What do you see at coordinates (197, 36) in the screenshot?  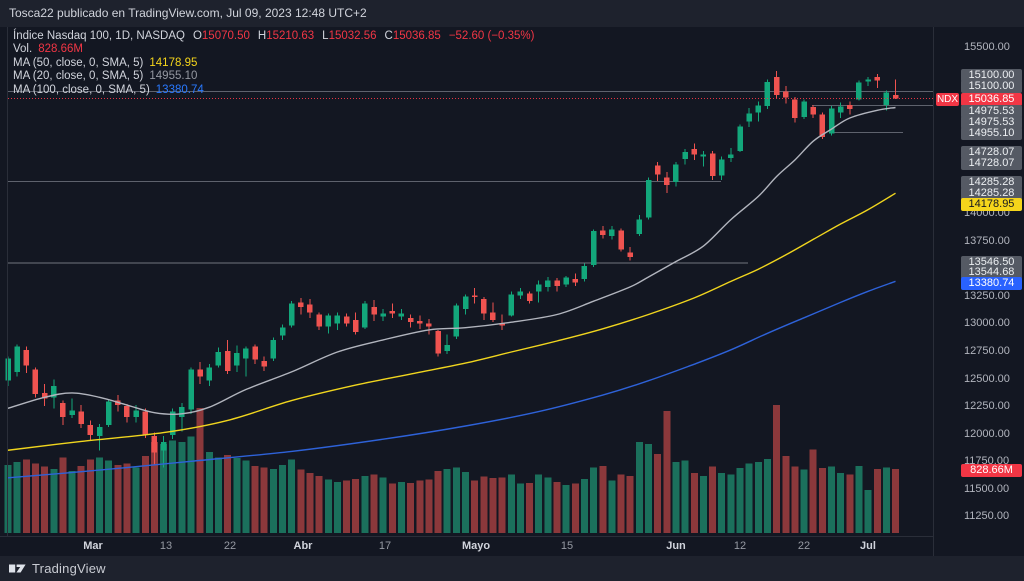 I see `open-label: O` at bounding box center [197, 36].